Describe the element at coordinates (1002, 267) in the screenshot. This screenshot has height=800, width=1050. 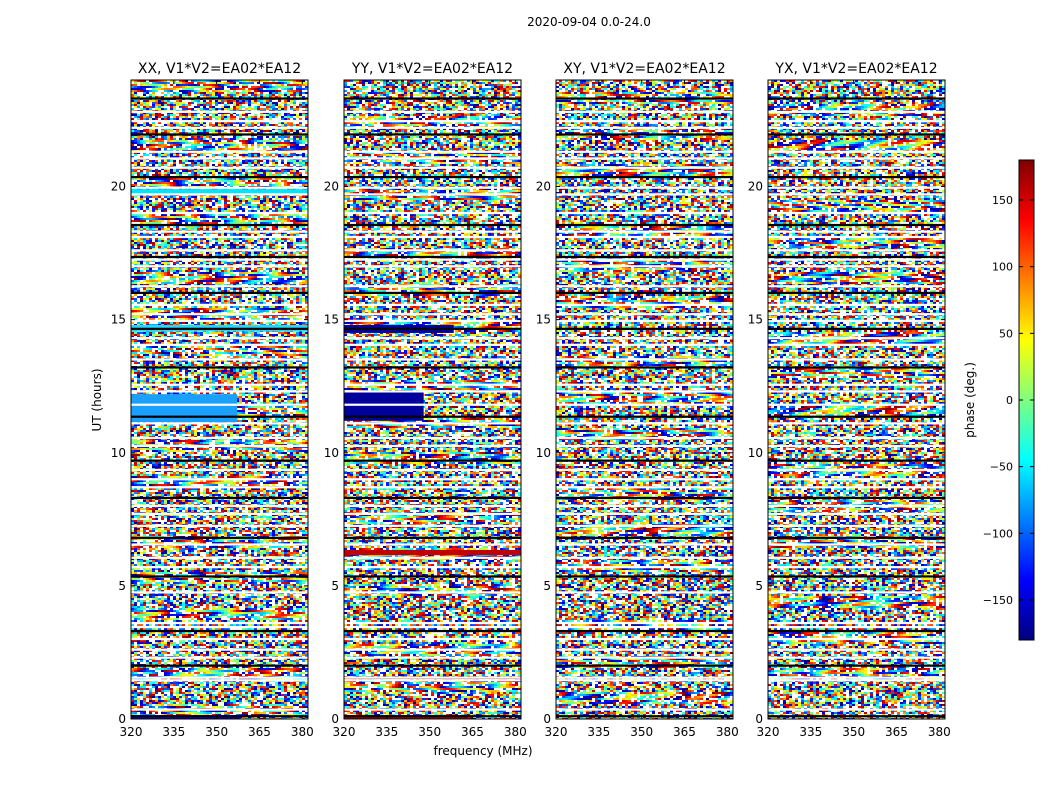
I see `colorbar-tick-label: 100` at that location.